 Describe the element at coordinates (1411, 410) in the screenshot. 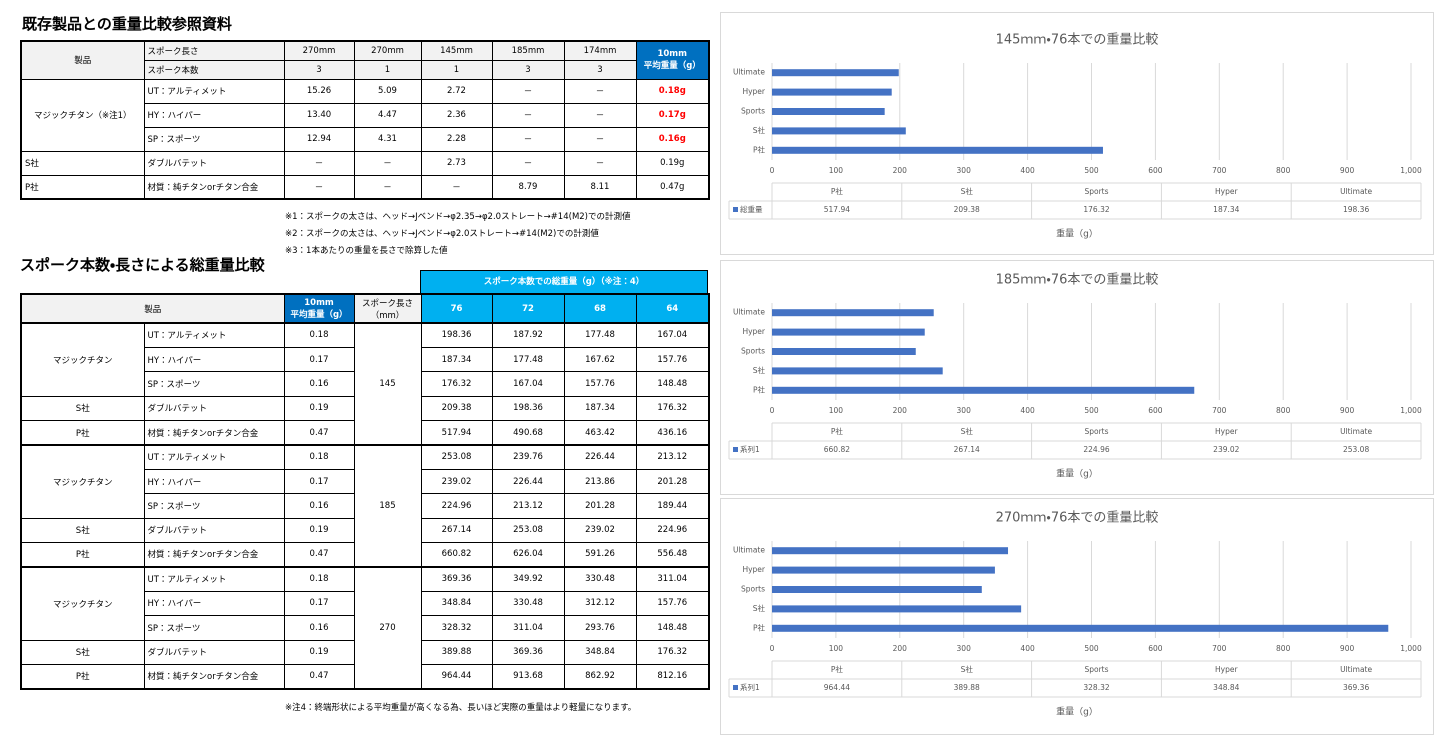

I see `x-tick-label: 1,000` at that location.